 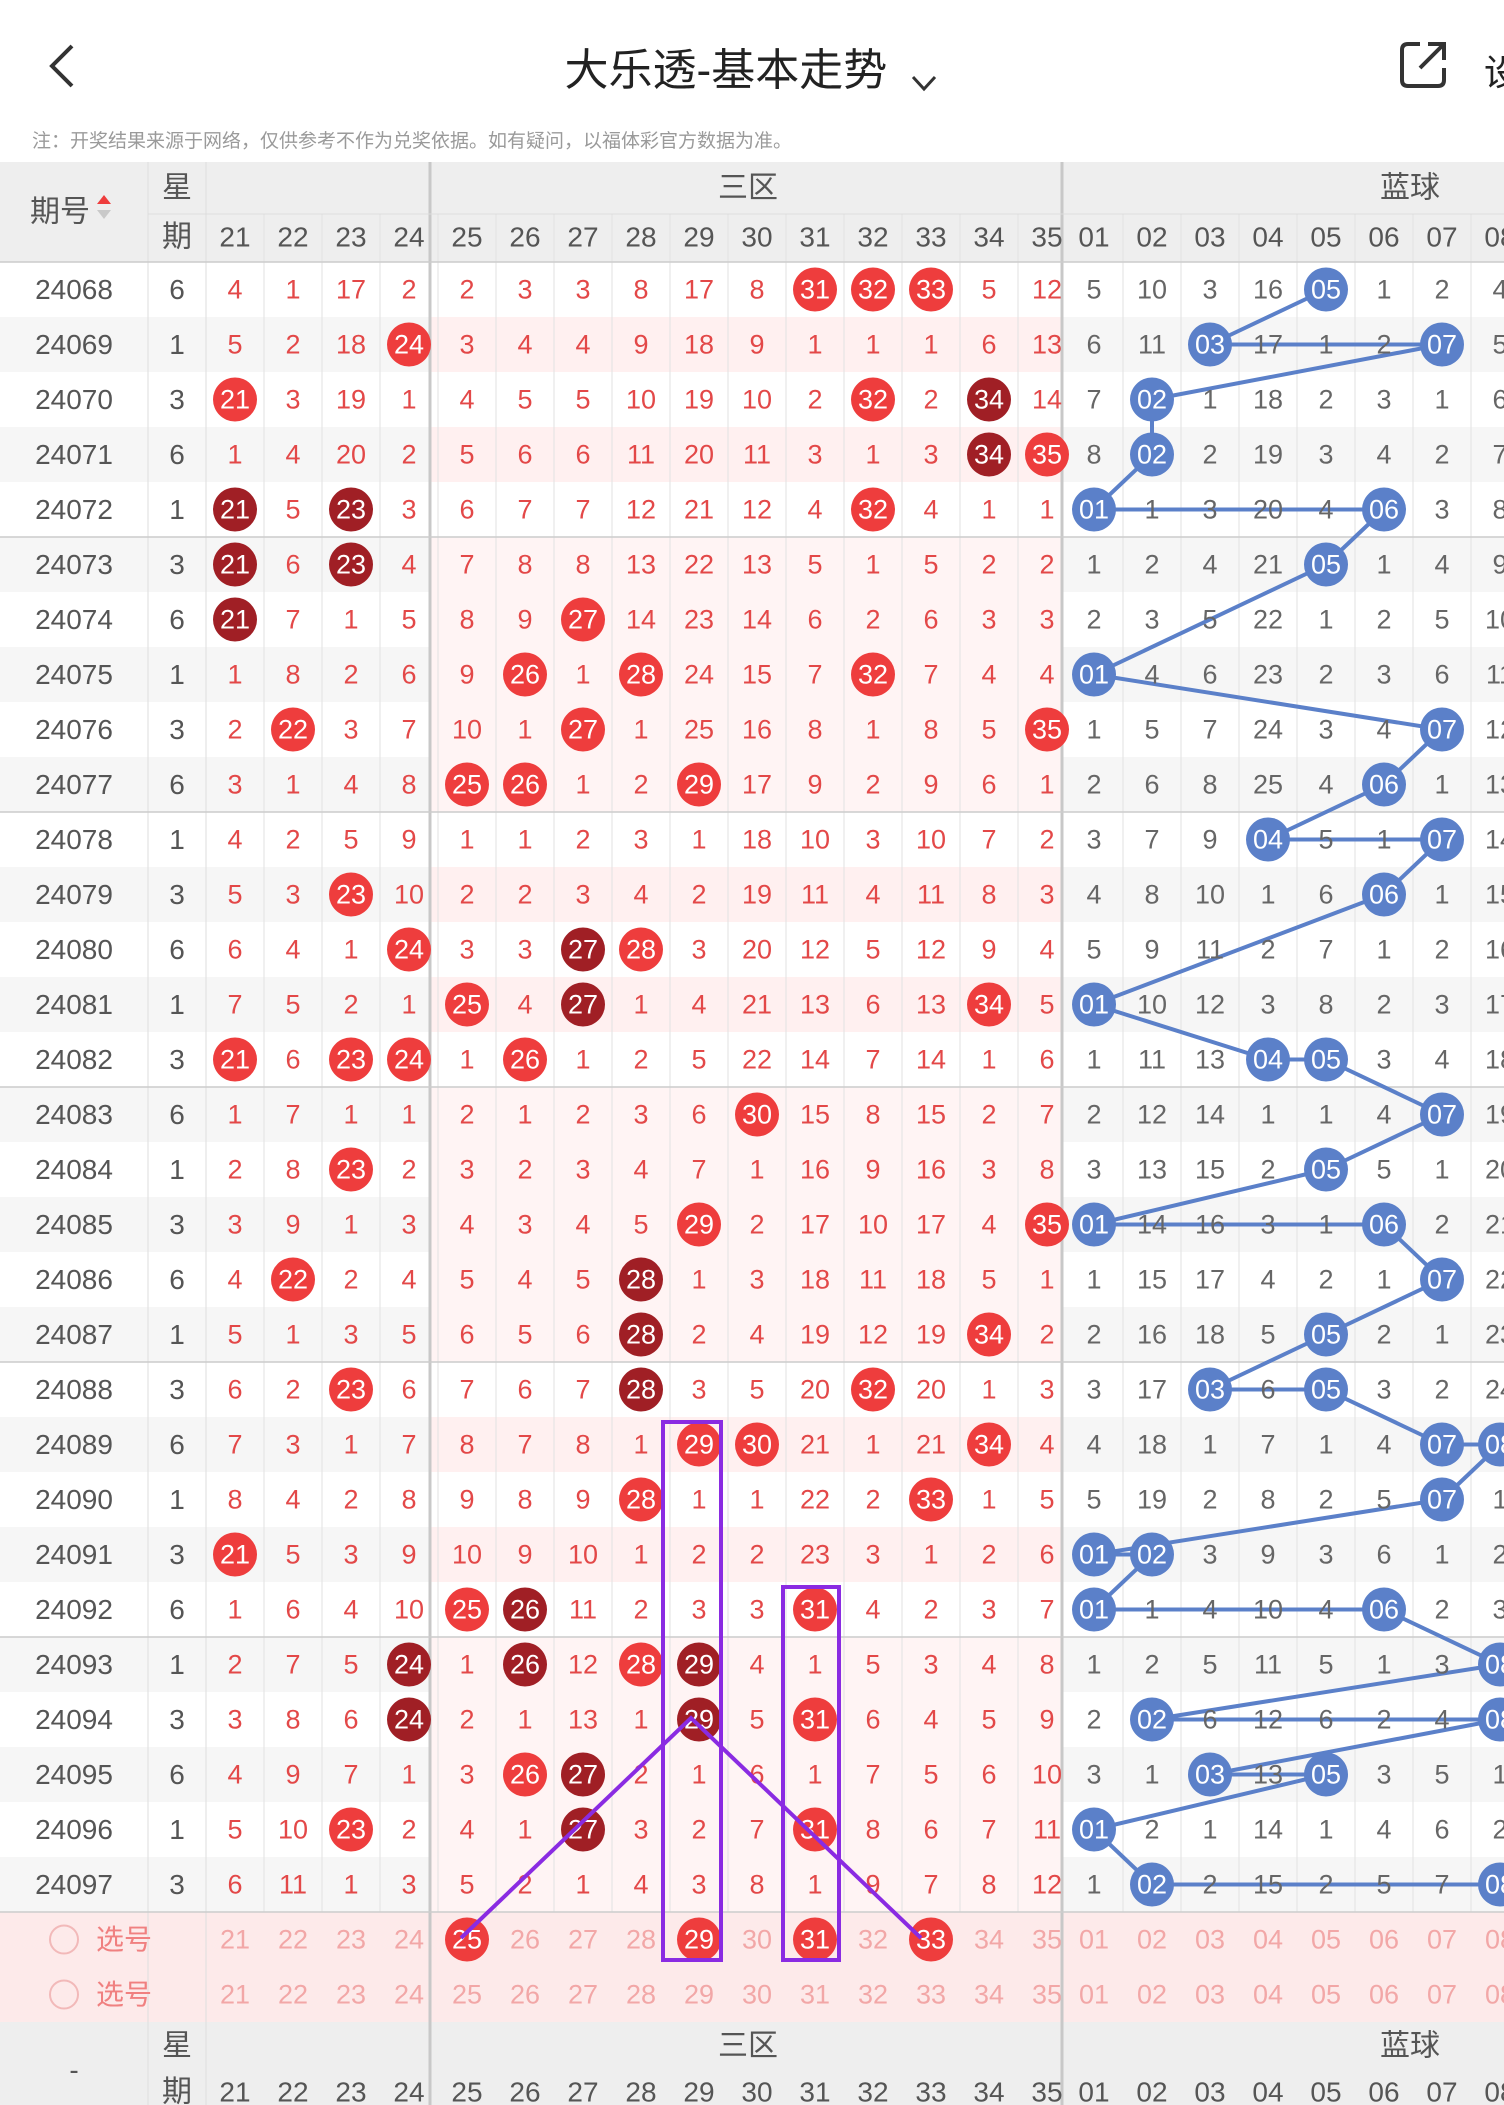 What do you see at coordinates (699, 1995) in the screenshot?
I see `select-red-option: 29` at bounding box center [699, 1995].